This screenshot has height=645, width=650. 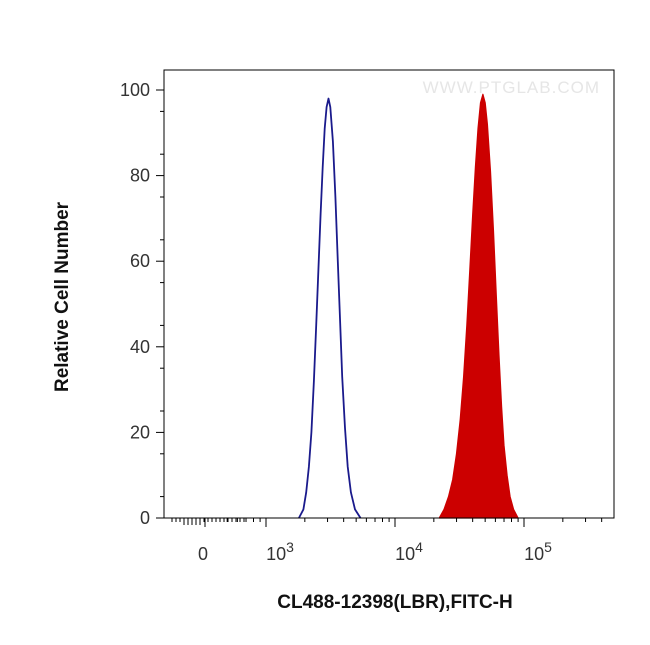 I want to click on x-axis-title: CL488-12398(LBR),FITC-H, so click(x=394, y=602).